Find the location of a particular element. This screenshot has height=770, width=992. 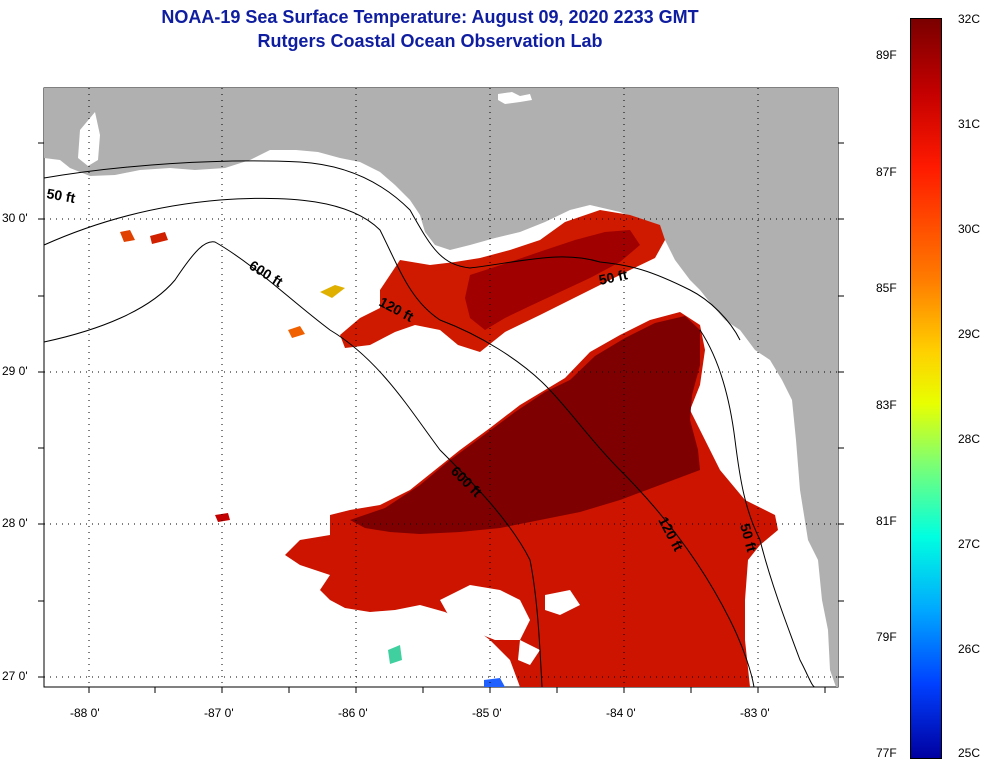

lon-label-85: -85 0' is located at coordinates (487, 713).